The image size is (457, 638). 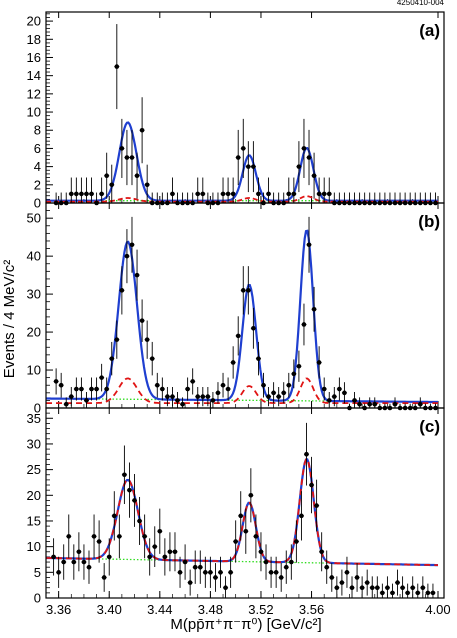 What do you see at coordinates (34, 256) in the screenshot?
I see `y-tick-label: 40` at bounding box center [34, 256].